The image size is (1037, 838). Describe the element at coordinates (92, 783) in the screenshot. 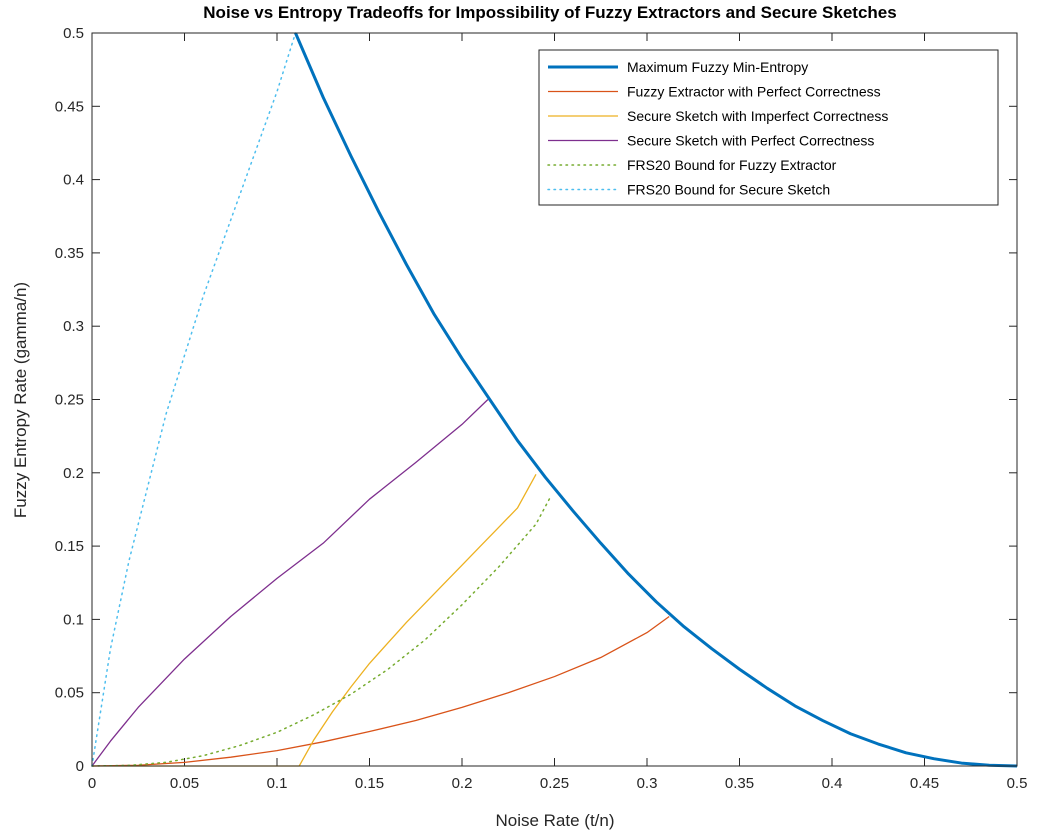

I see `x-tick-label: 0` at that location.